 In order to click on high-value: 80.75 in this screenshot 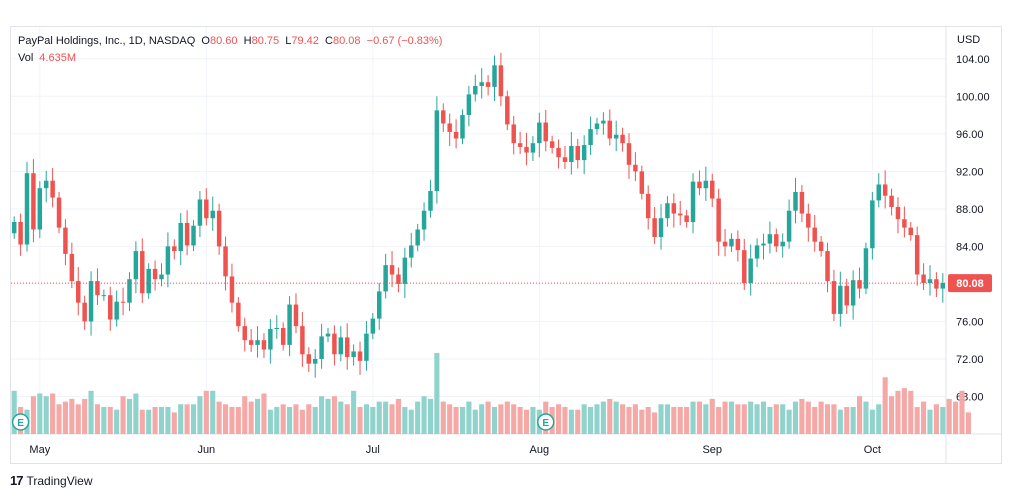, I will do `click(265, 41)`.